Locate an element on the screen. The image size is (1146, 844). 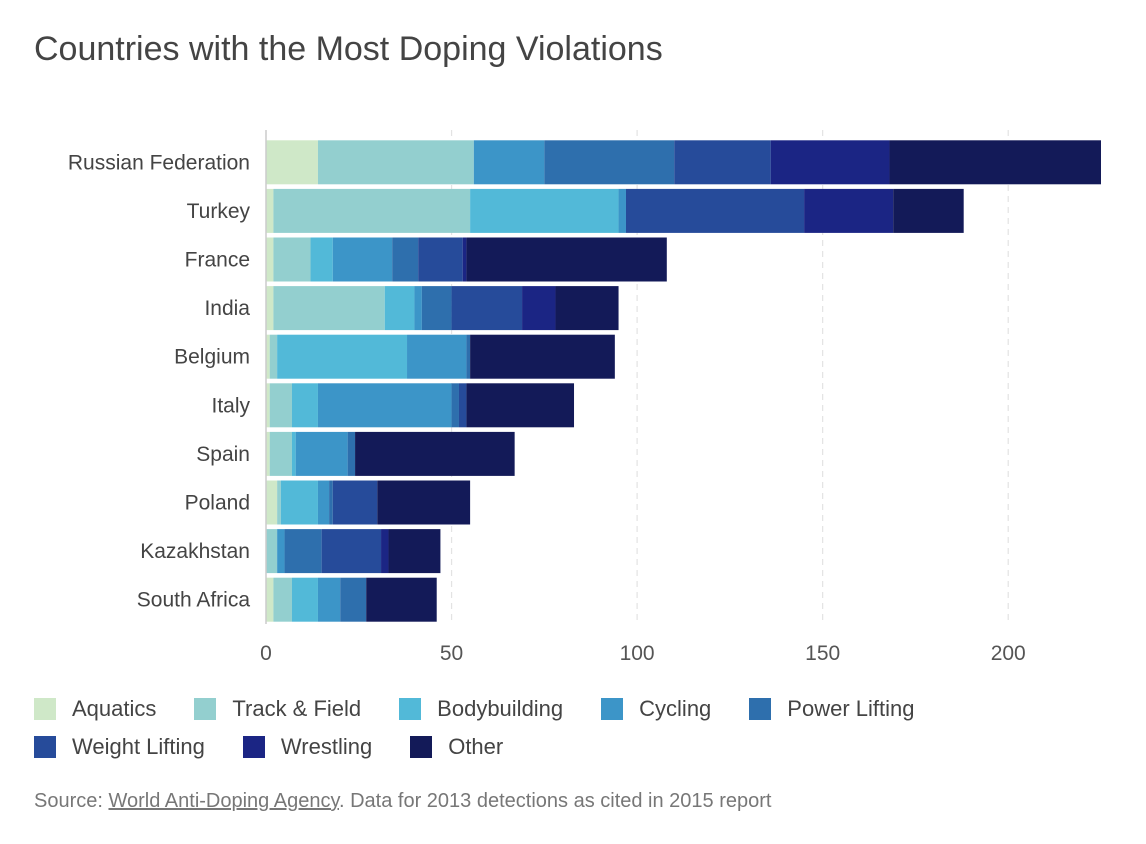
legend-label: Wrestling is located at coordinates (326, 746).